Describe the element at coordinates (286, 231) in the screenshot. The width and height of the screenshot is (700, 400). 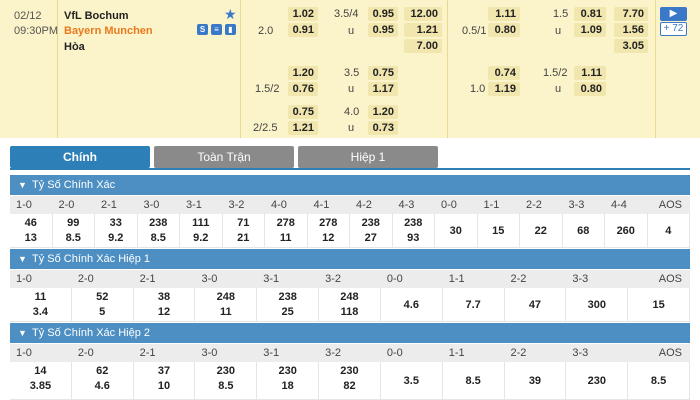
I see `score-odds-cell: 278 11` at that location.